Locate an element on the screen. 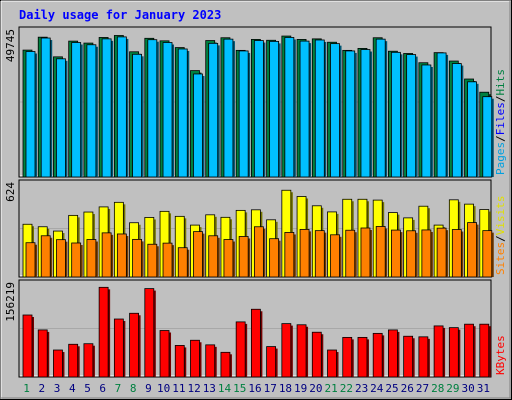  x-tick-label: 27 is located at coordinates (422, 388).